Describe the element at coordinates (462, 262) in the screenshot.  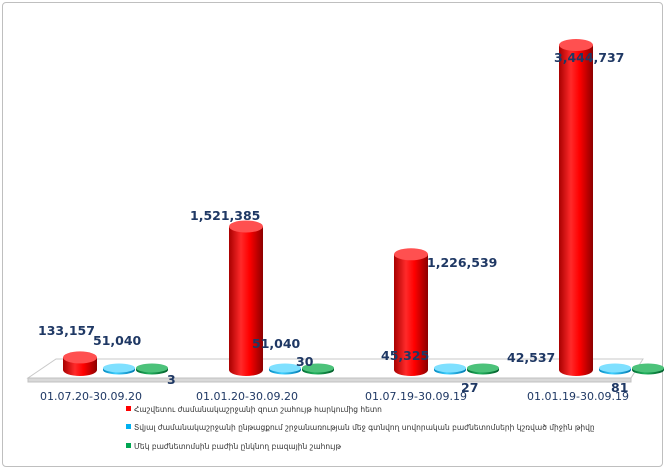
I see `data-label-0-2: 1,226,539` at that location.